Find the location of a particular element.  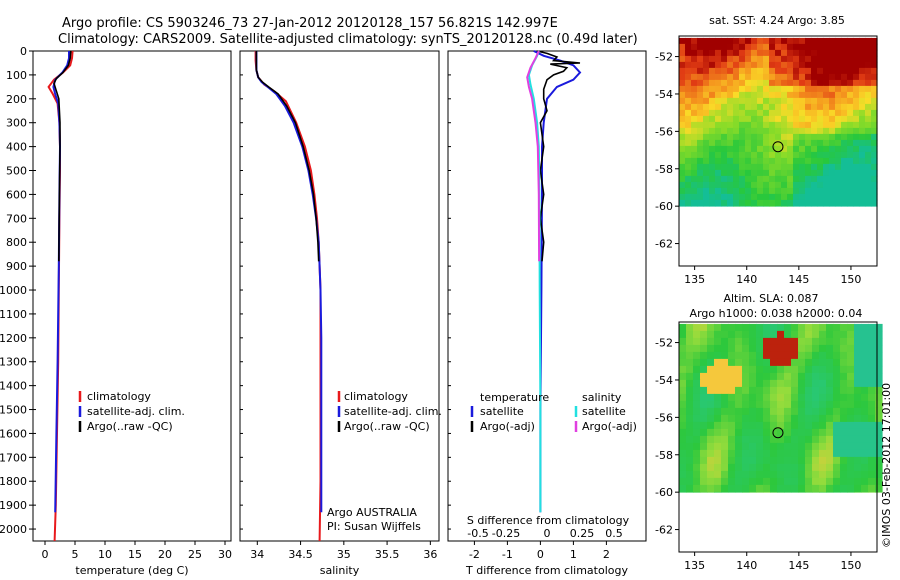

map-y-tick-label: -52 is located at coordinates (664, 57).